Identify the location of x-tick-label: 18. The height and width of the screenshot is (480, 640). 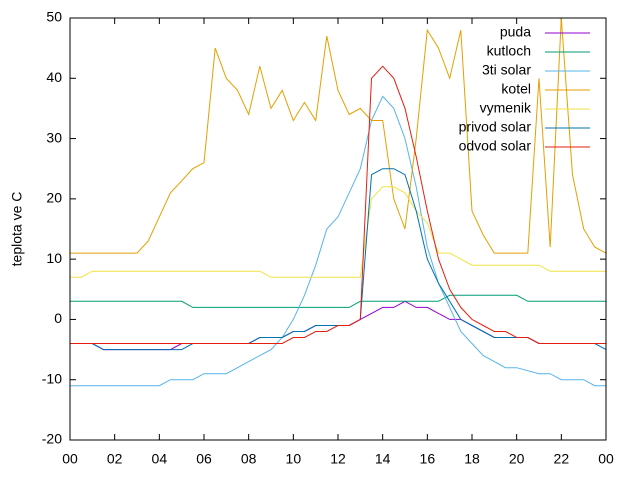
(472, 459).